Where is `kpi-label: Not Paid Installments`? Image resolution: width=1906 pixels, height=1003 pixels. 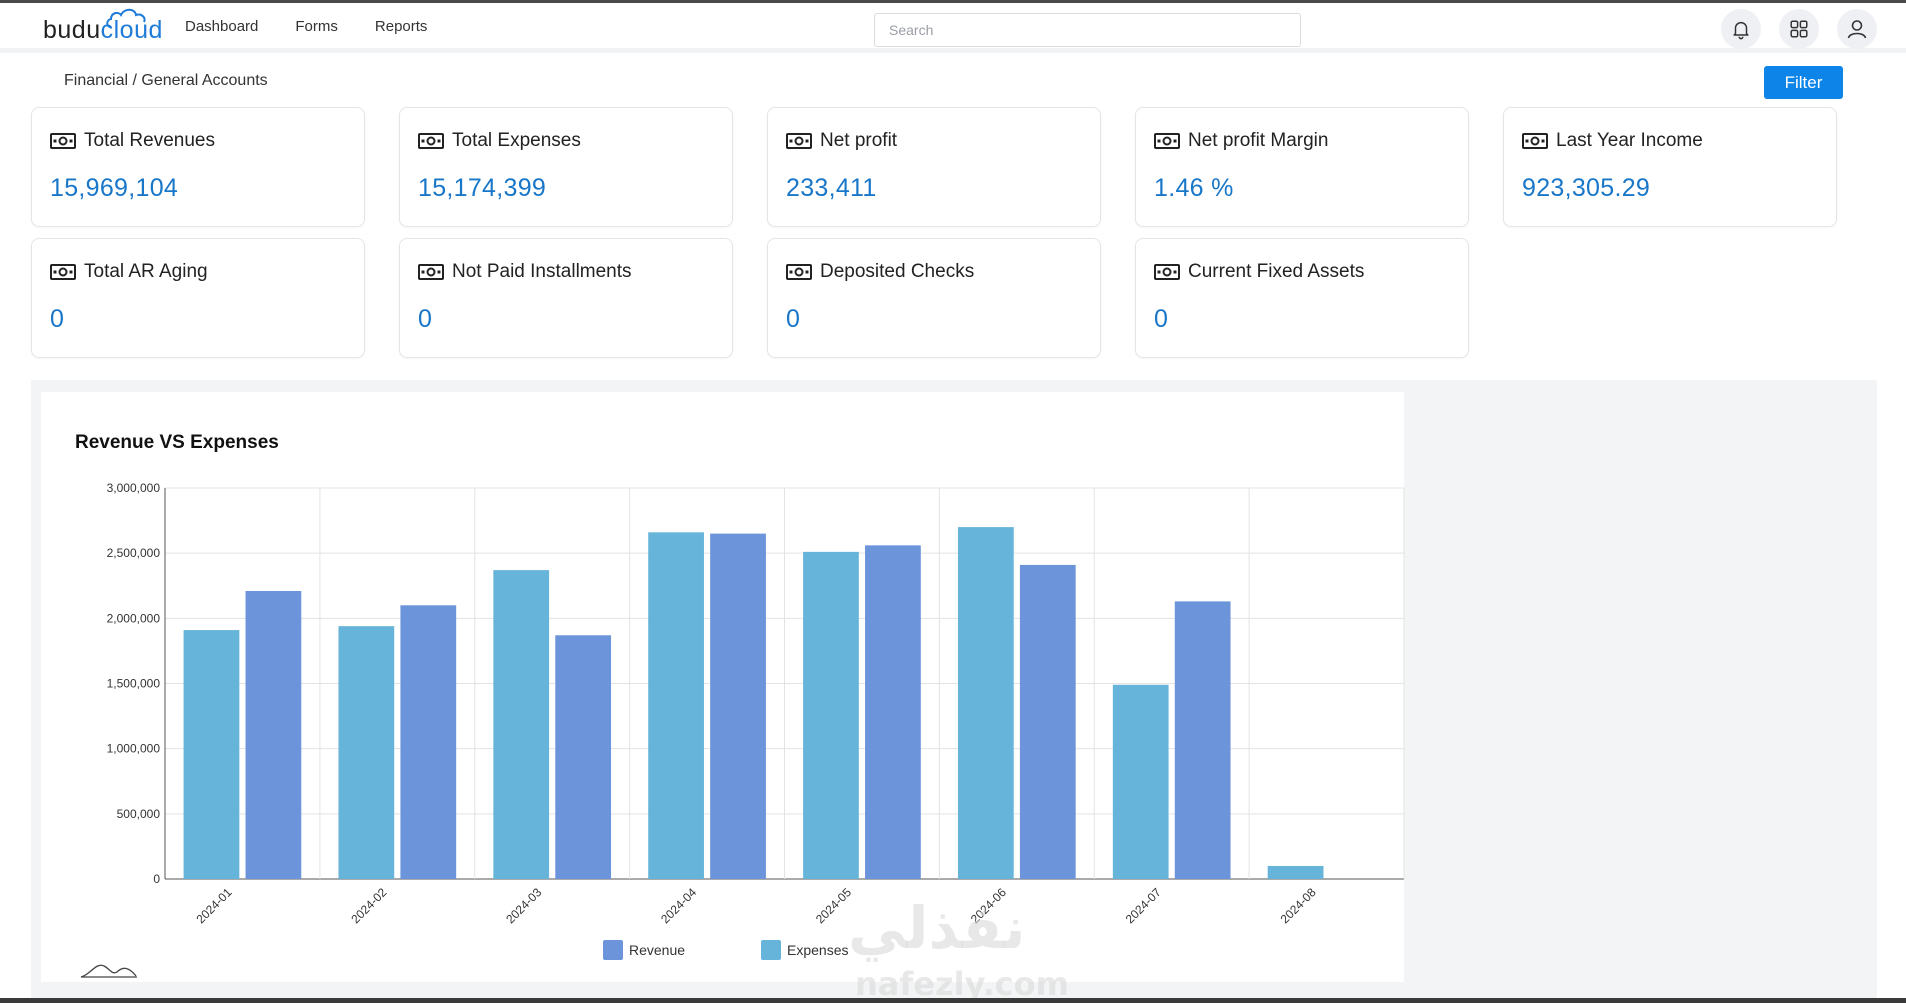 kpi-label: Not Paid Installments is located at coordinates (542, 271).